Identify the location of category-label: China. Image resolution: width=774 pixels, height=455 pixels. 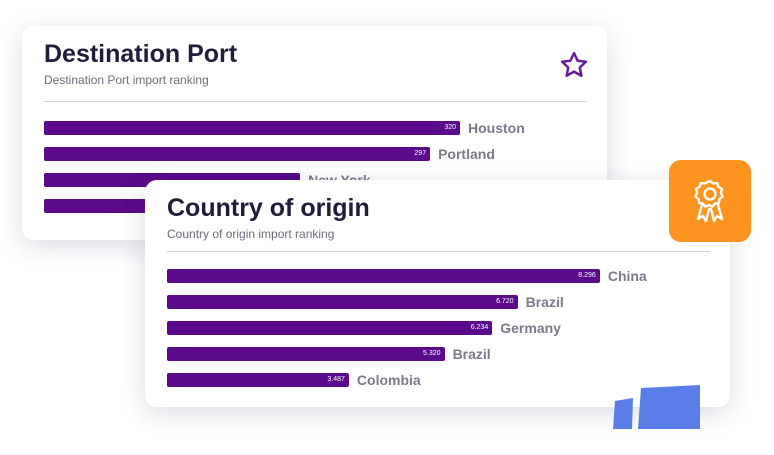
(627, 276).